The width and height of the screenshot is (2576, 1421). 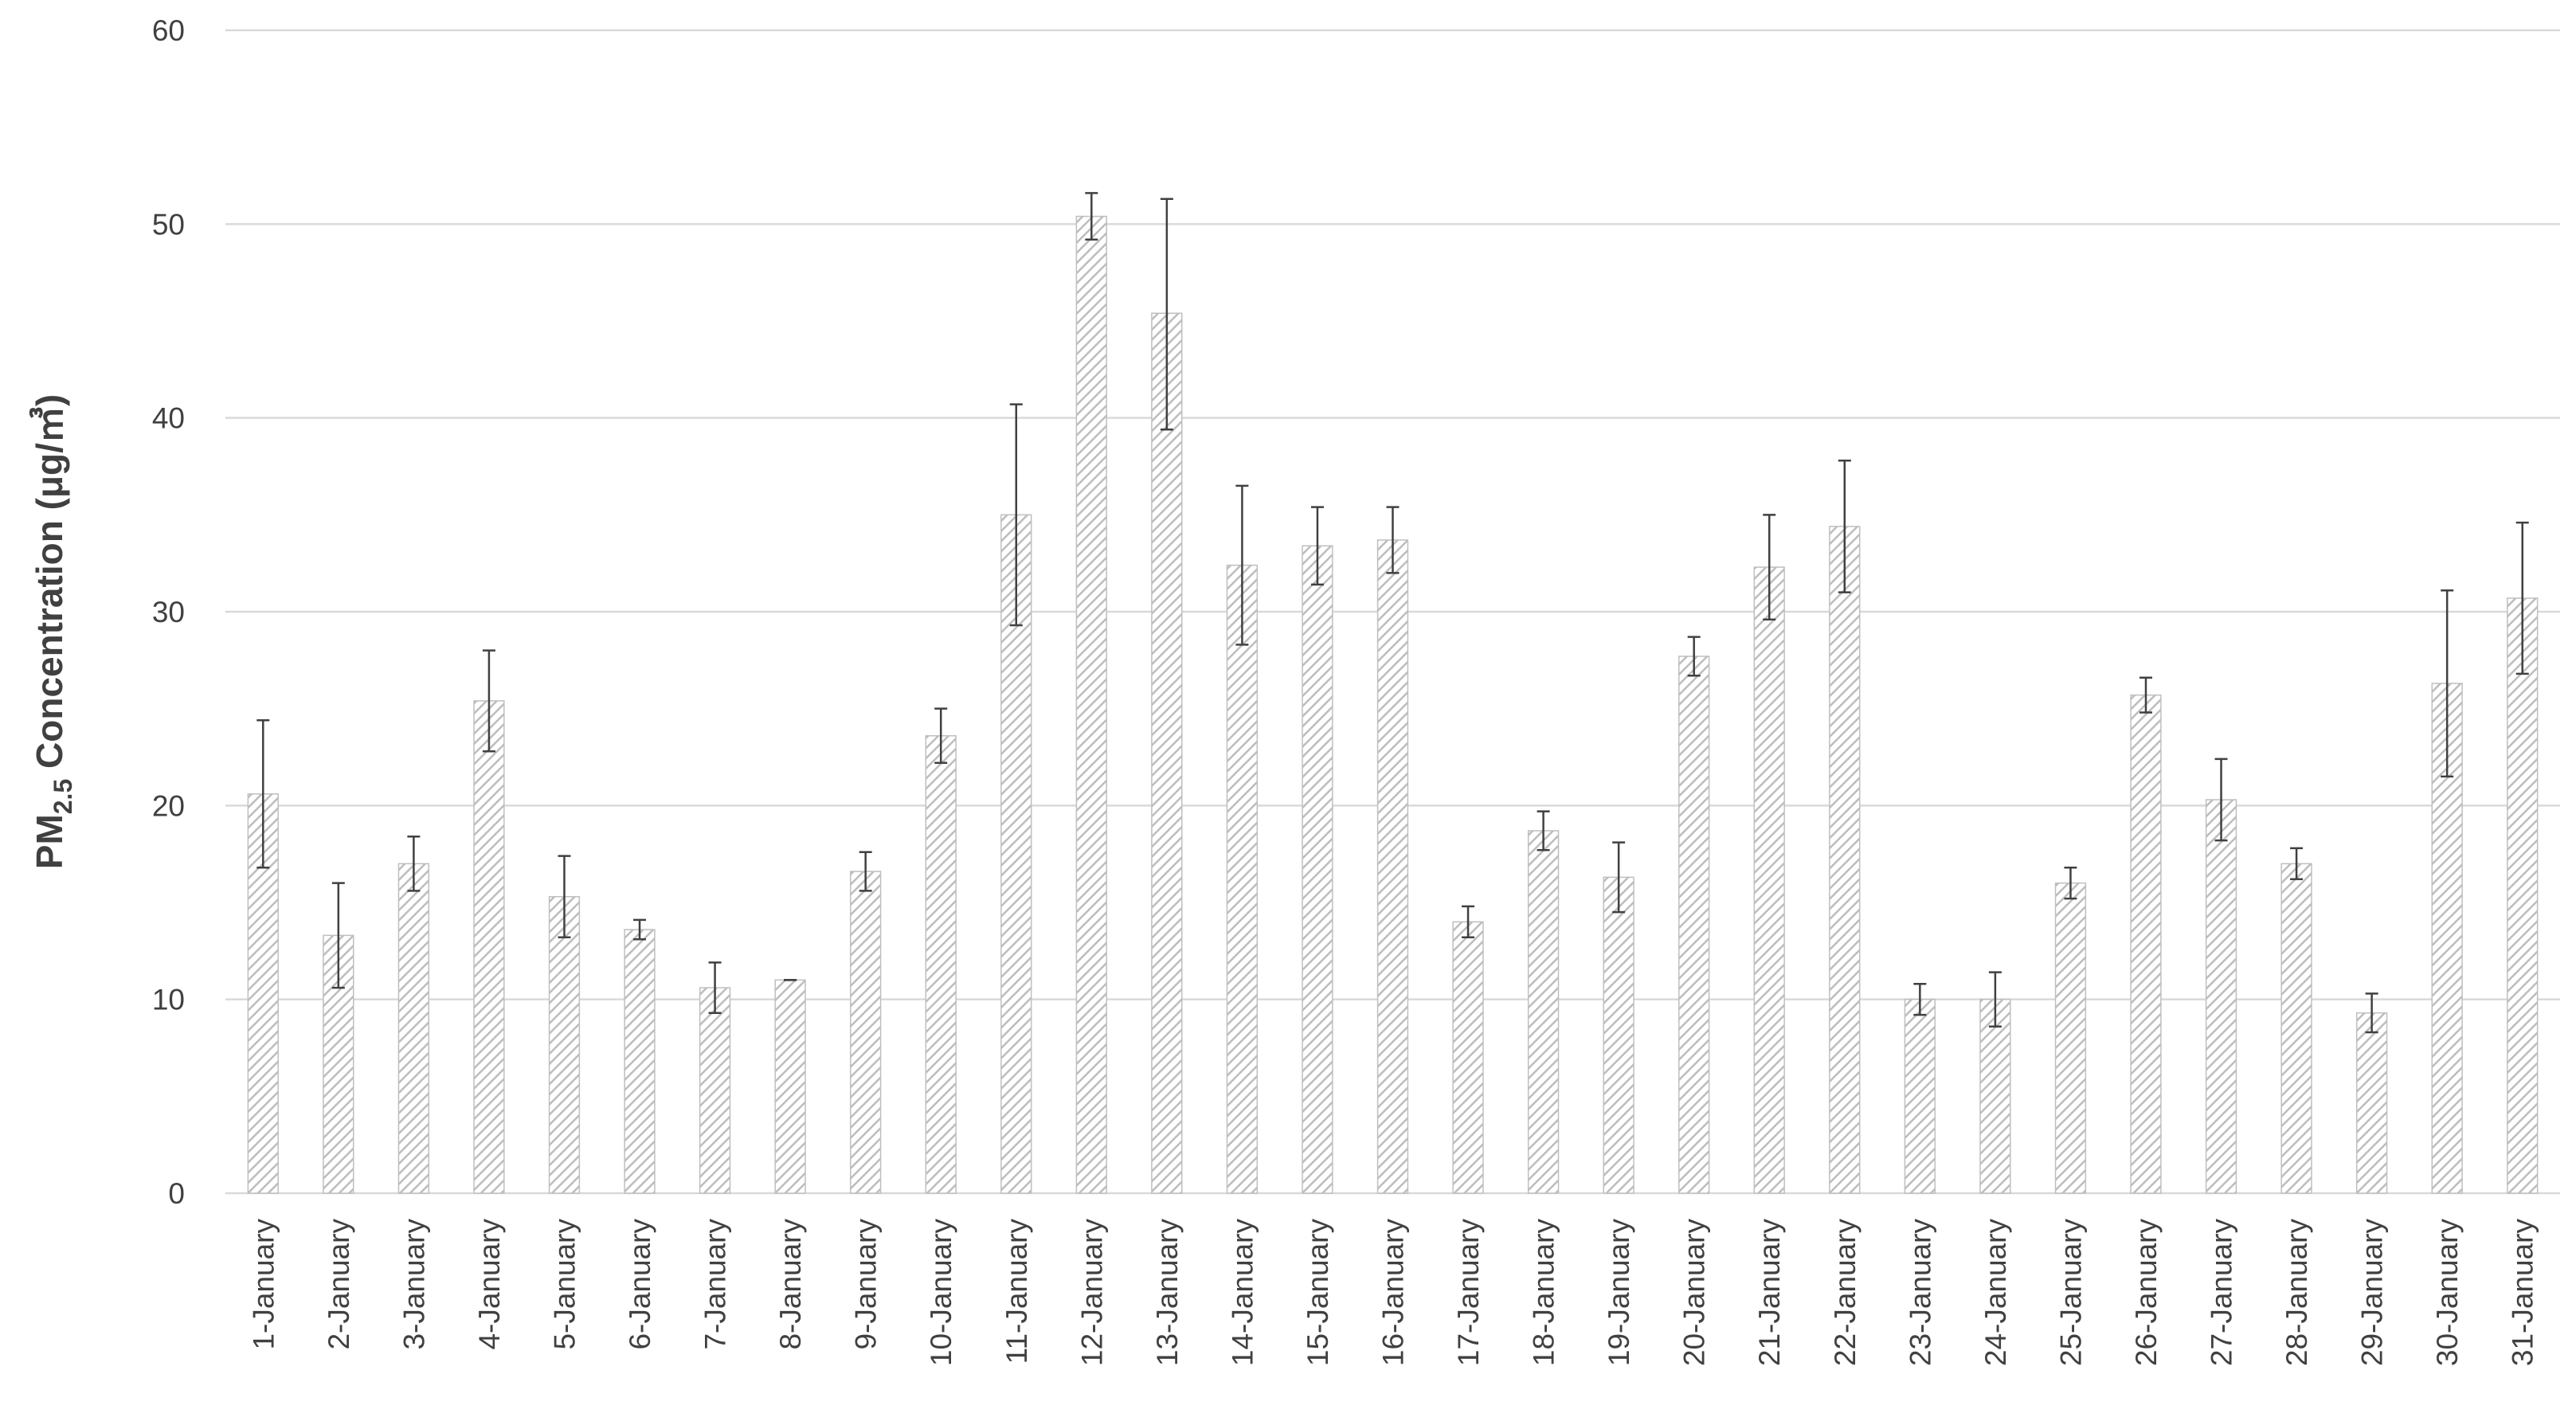 What do you see at coordinates (49, 842) in the screenshot?
I see `y-axis-label-prefix: PM` at bounding box center [49, 842].